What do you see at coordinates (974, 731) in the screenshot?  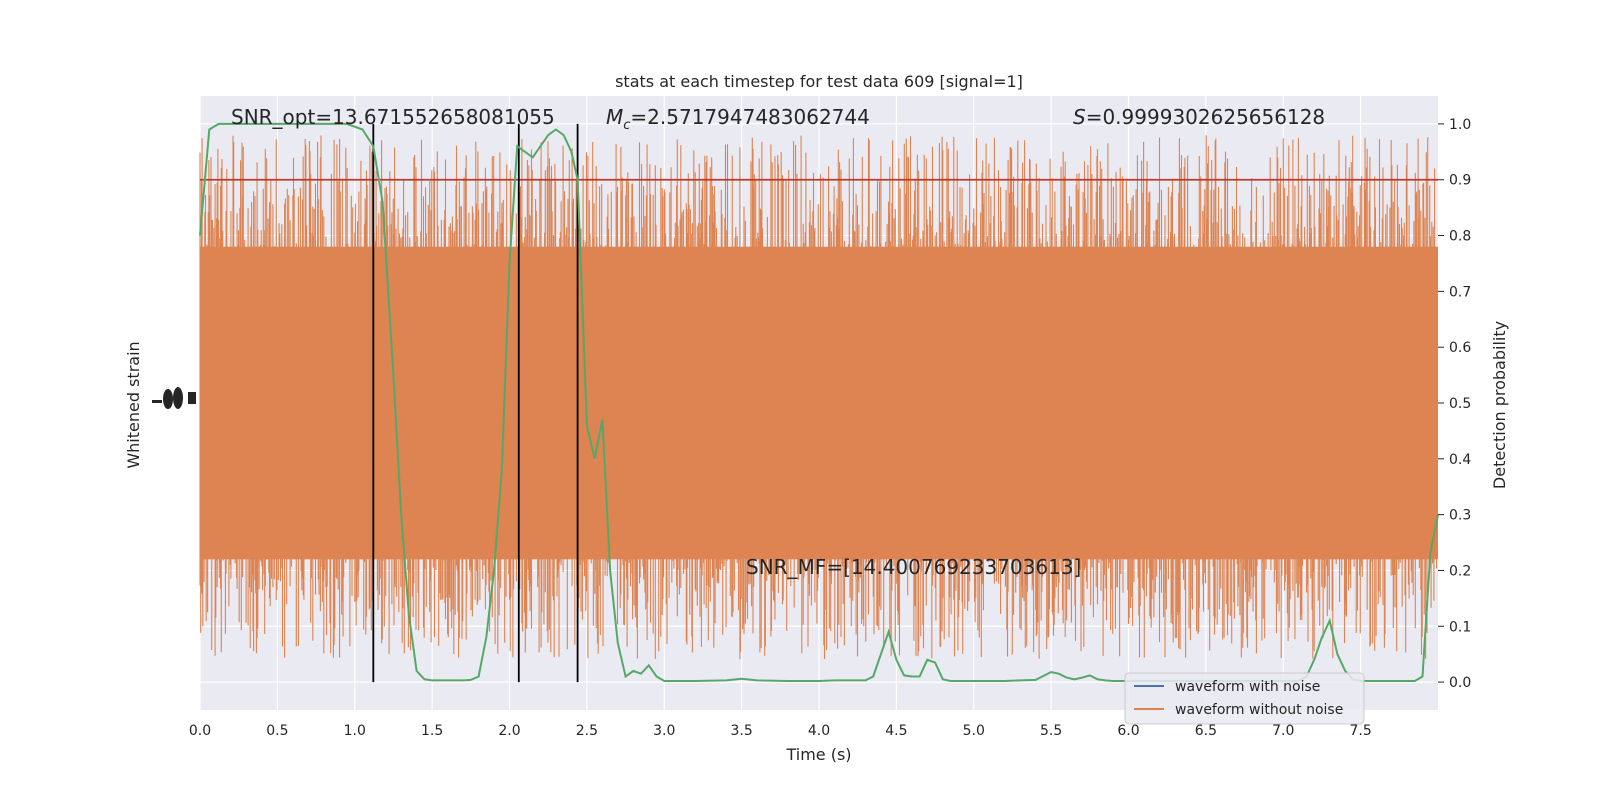 I see `x-tick-label-10: 5.0` at bounding box center [974, 731].